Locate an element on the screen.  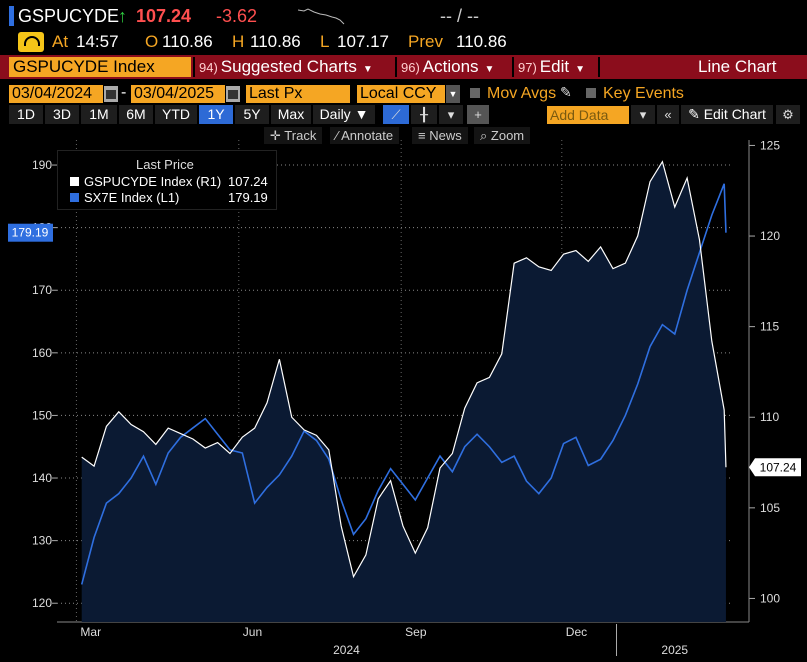
prev-value: 110.86 is located at coordinates (481, 41).